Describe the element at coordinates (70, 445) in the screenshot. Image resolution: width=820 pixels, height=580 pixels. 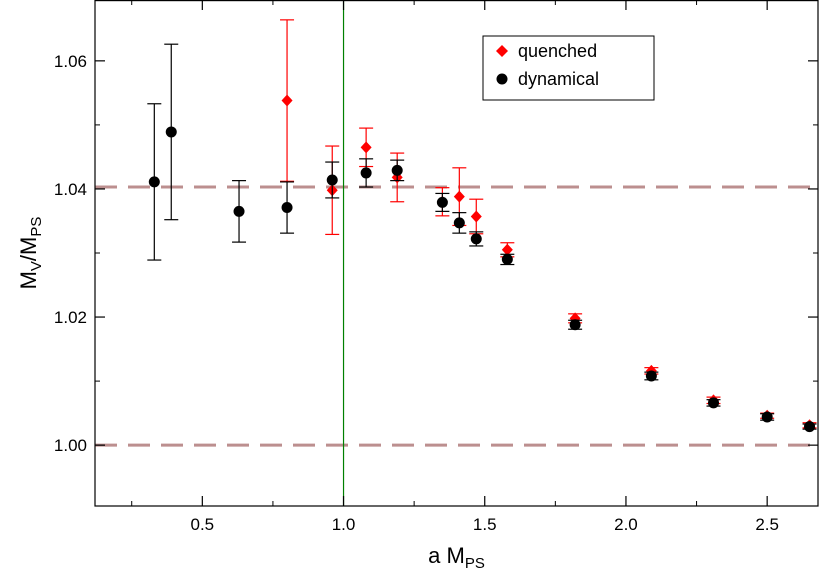
I see `y-tick-label: 1.00` at that location.